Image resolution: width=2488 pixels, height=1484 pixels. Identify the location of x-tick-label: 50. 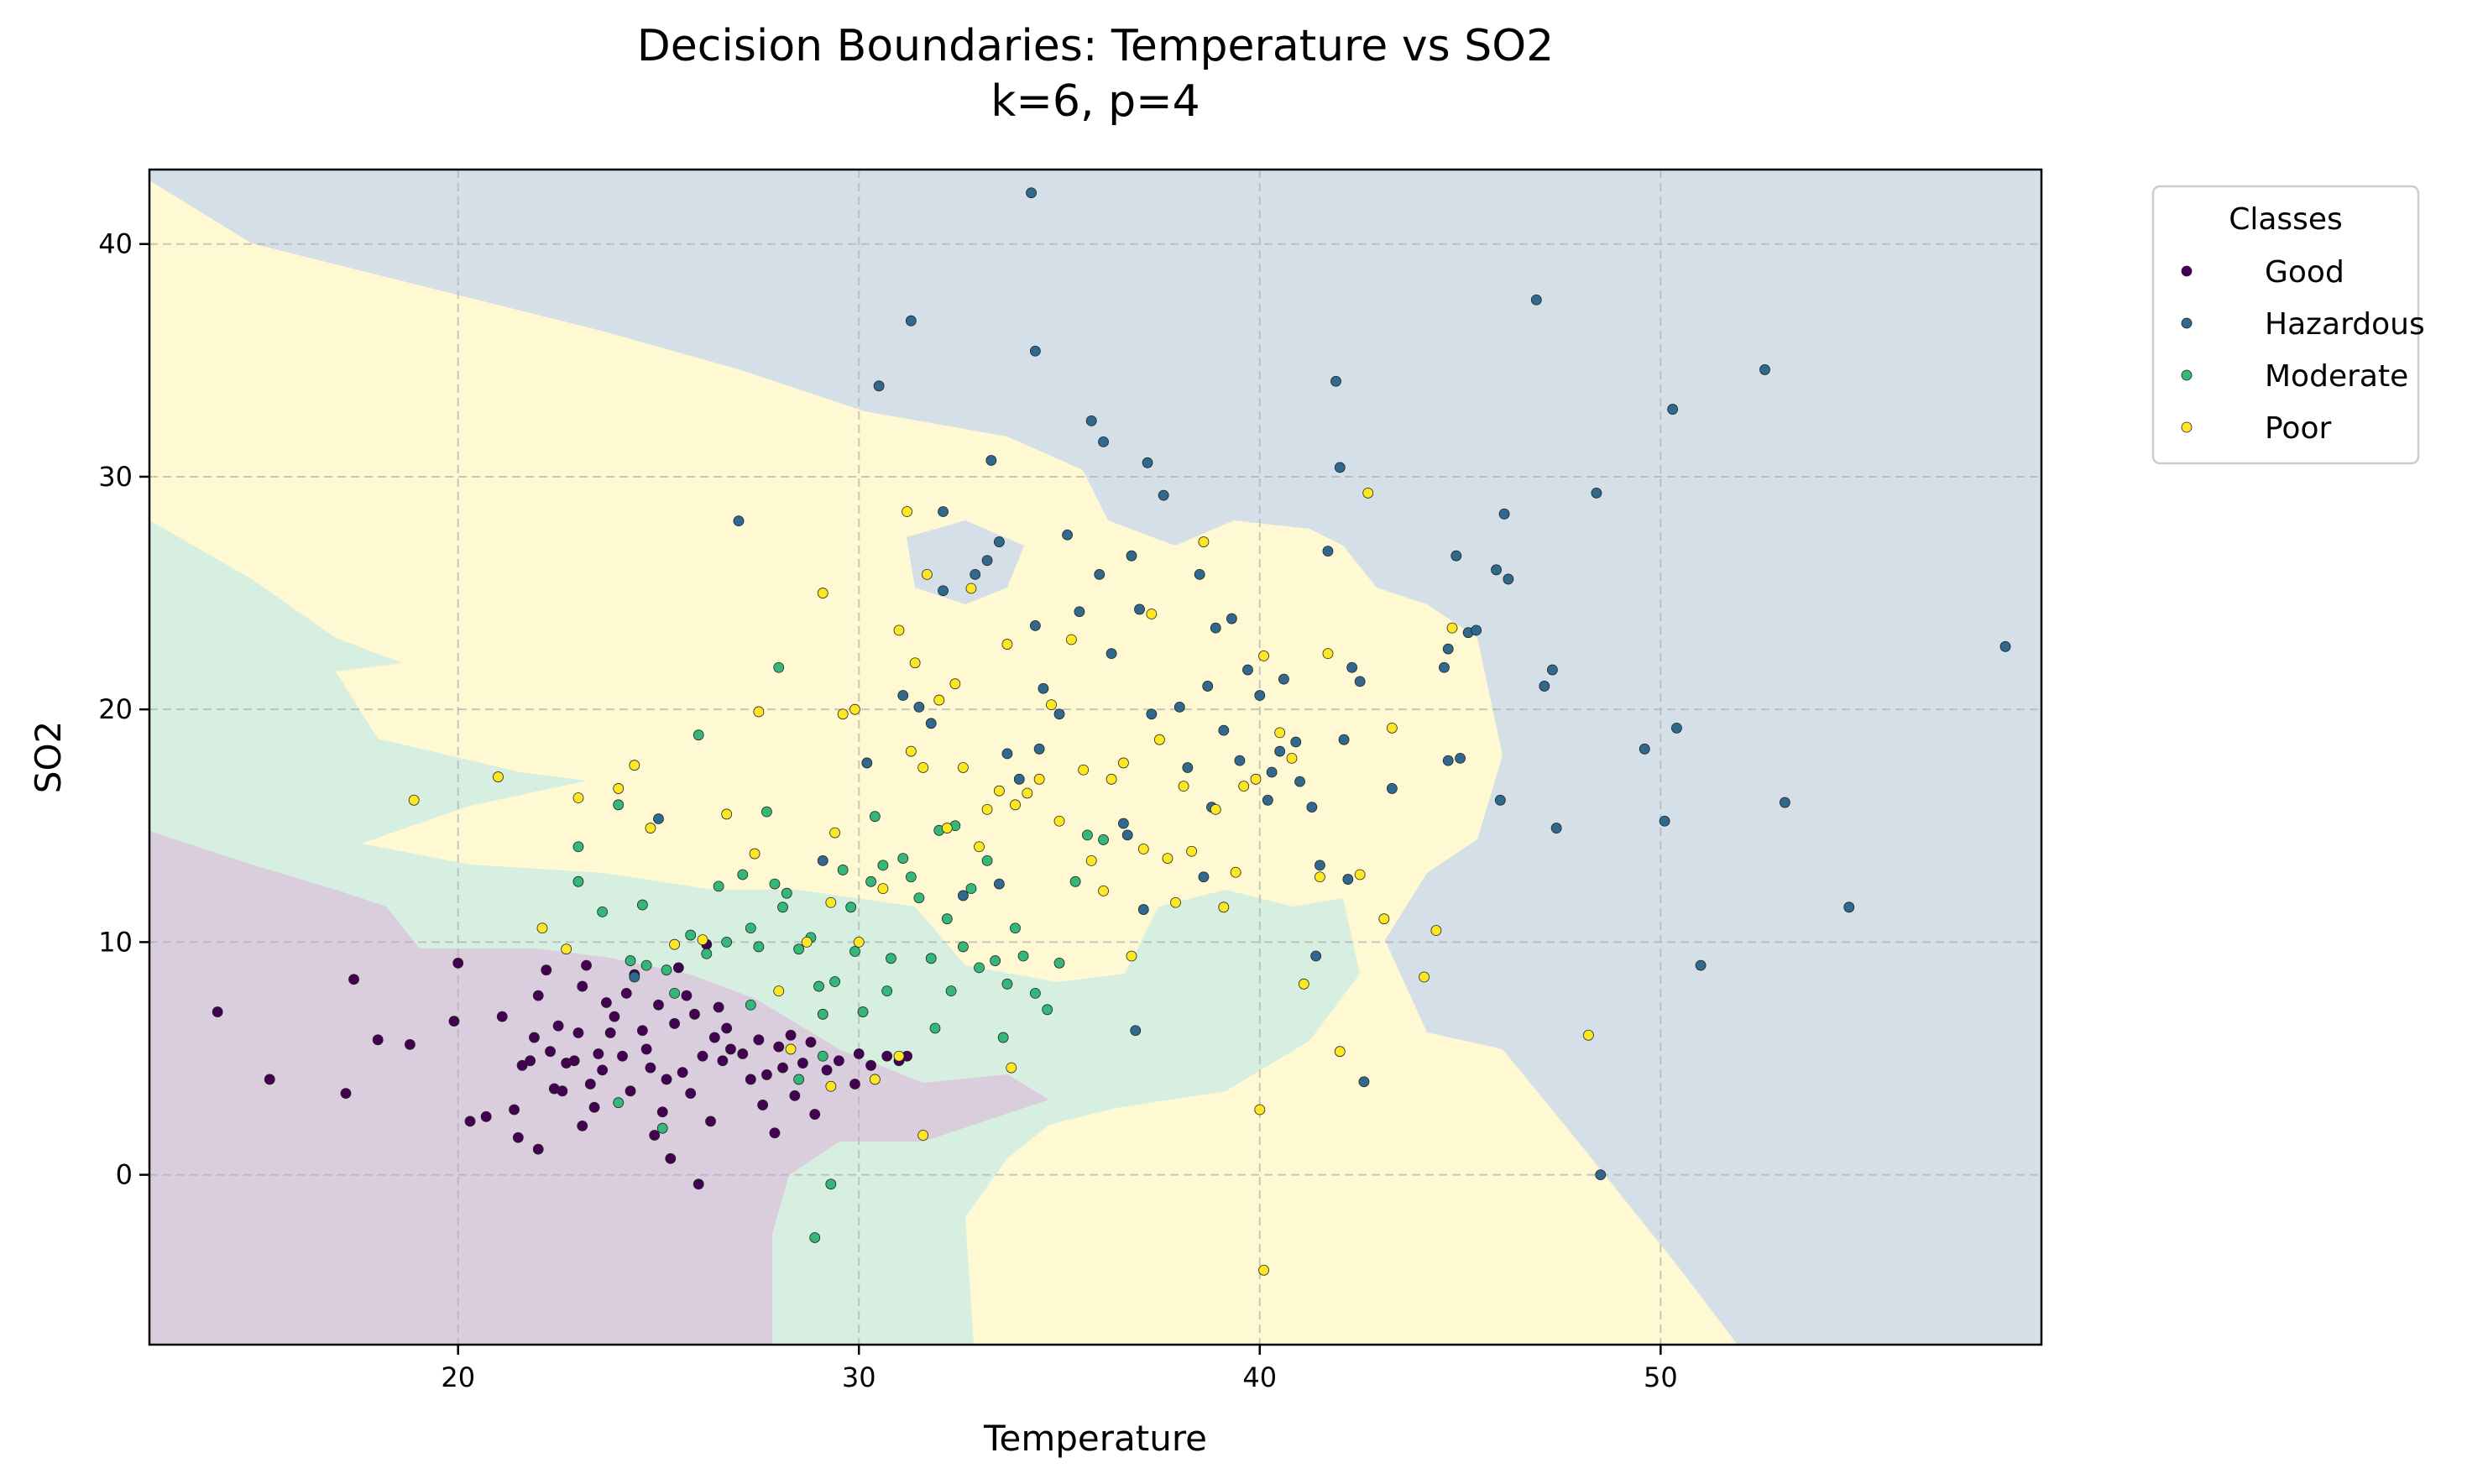
(1661, 1377).